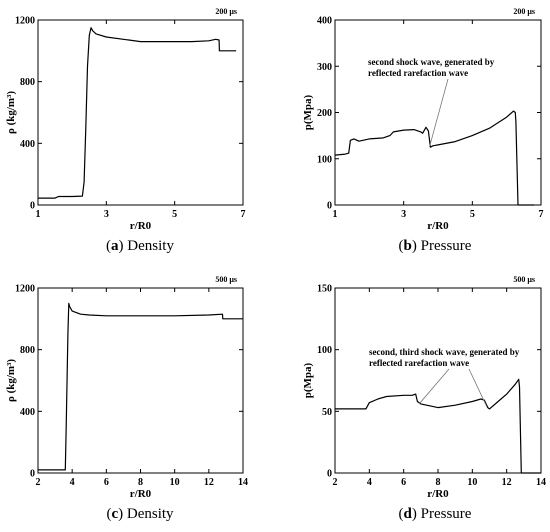 This screenshot has width=550, height=532. What do you see at coordinates (444, 352) in the screenshot?
I see `annotation-text: second, third shock wave, generated by` at bounding box center [444, 352].